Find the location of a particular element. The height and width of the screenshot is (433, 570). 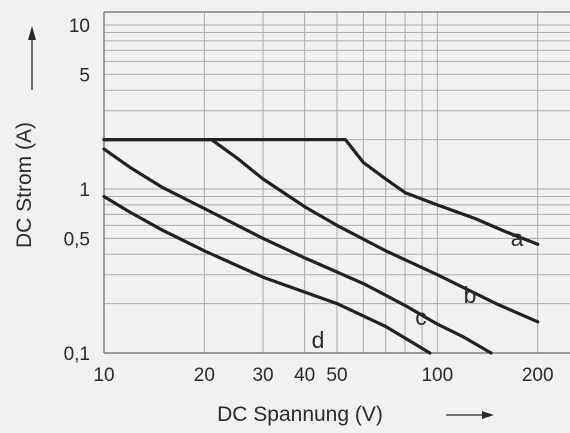

series-label-c: c is located at coordinates (421, 317).